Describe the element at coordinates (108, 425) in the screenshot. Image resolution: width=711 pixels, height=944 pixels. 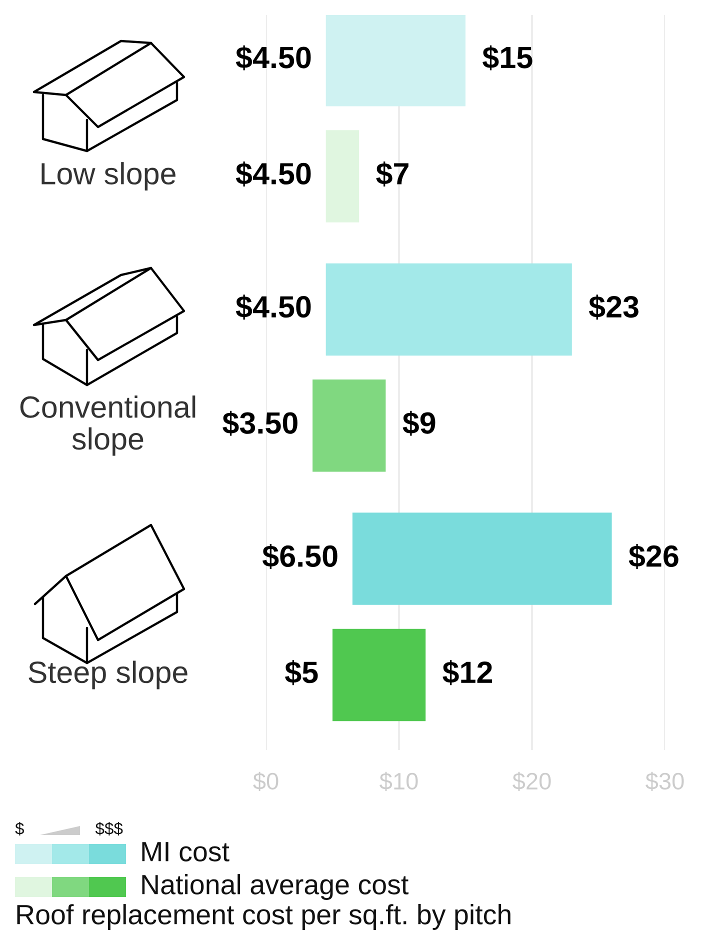
I see `y-tick-label: Conventional slope` at that location.